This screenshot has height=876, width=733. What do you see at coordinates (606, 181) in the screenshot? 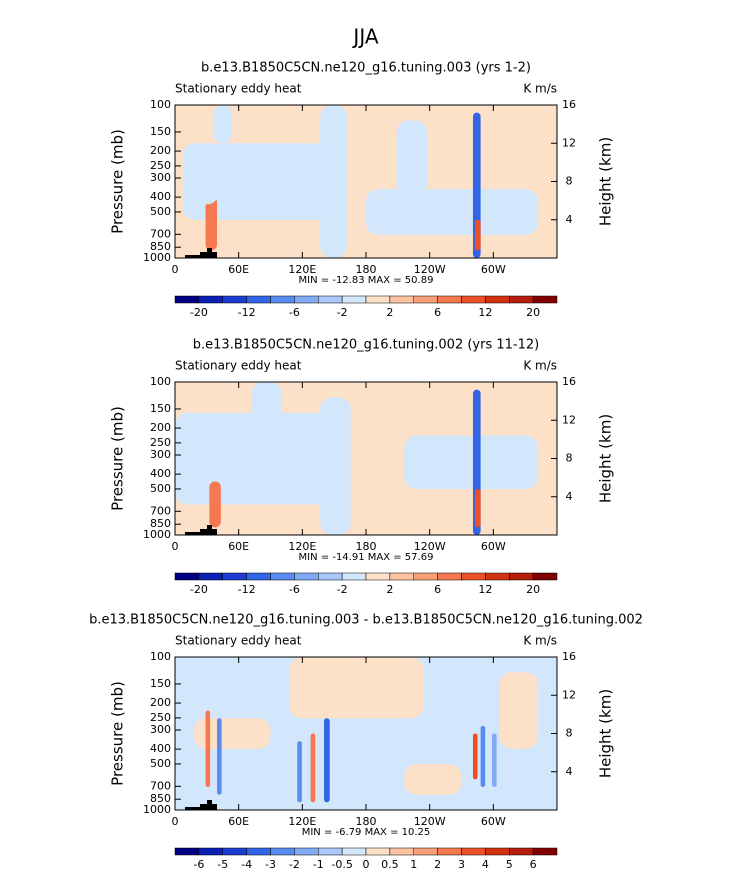
I see `y2-axis-label: Height (km)` at bounding box center [606, 181].